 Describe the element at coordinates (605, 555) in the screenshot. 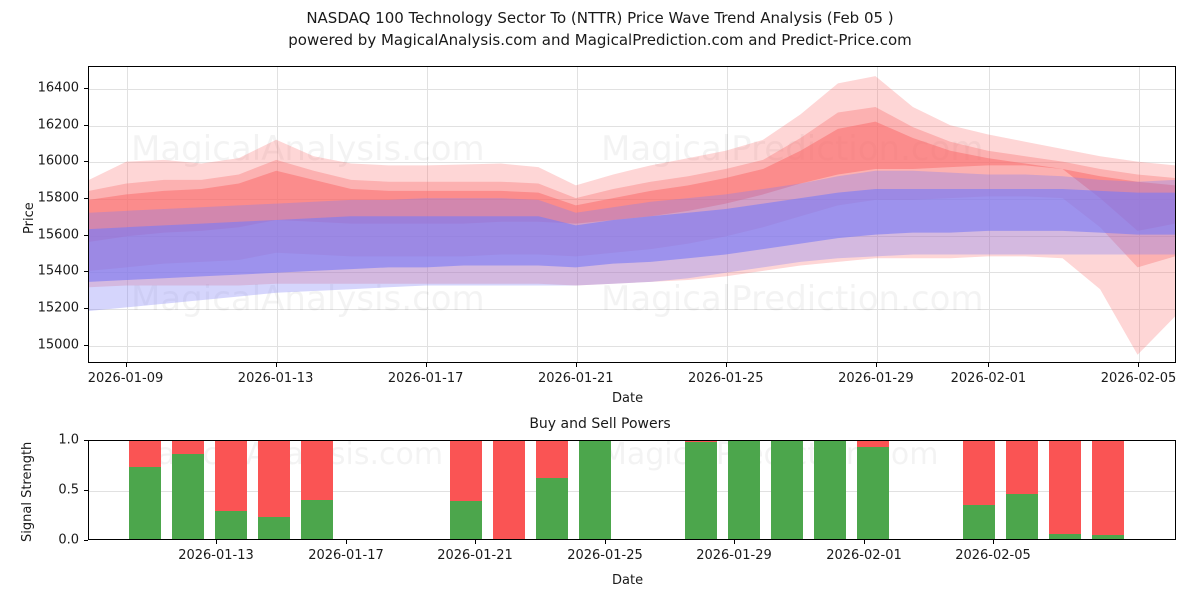

I see `power-x-tick-label: 2026-01-25` at that location.